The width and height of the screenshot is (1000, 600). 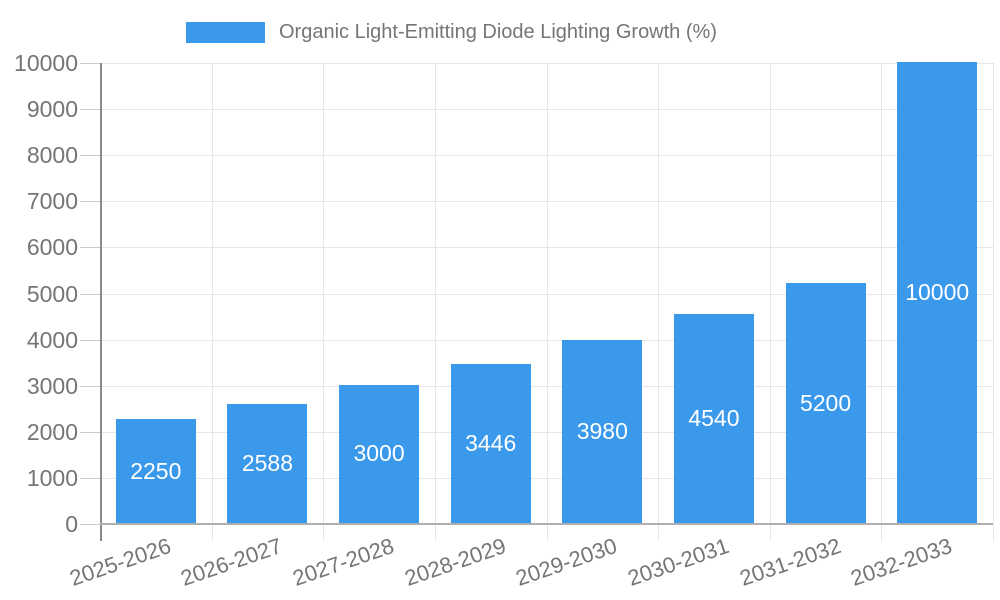 I want to click on bar-value-label: 10000, so click(x=937, y=292).